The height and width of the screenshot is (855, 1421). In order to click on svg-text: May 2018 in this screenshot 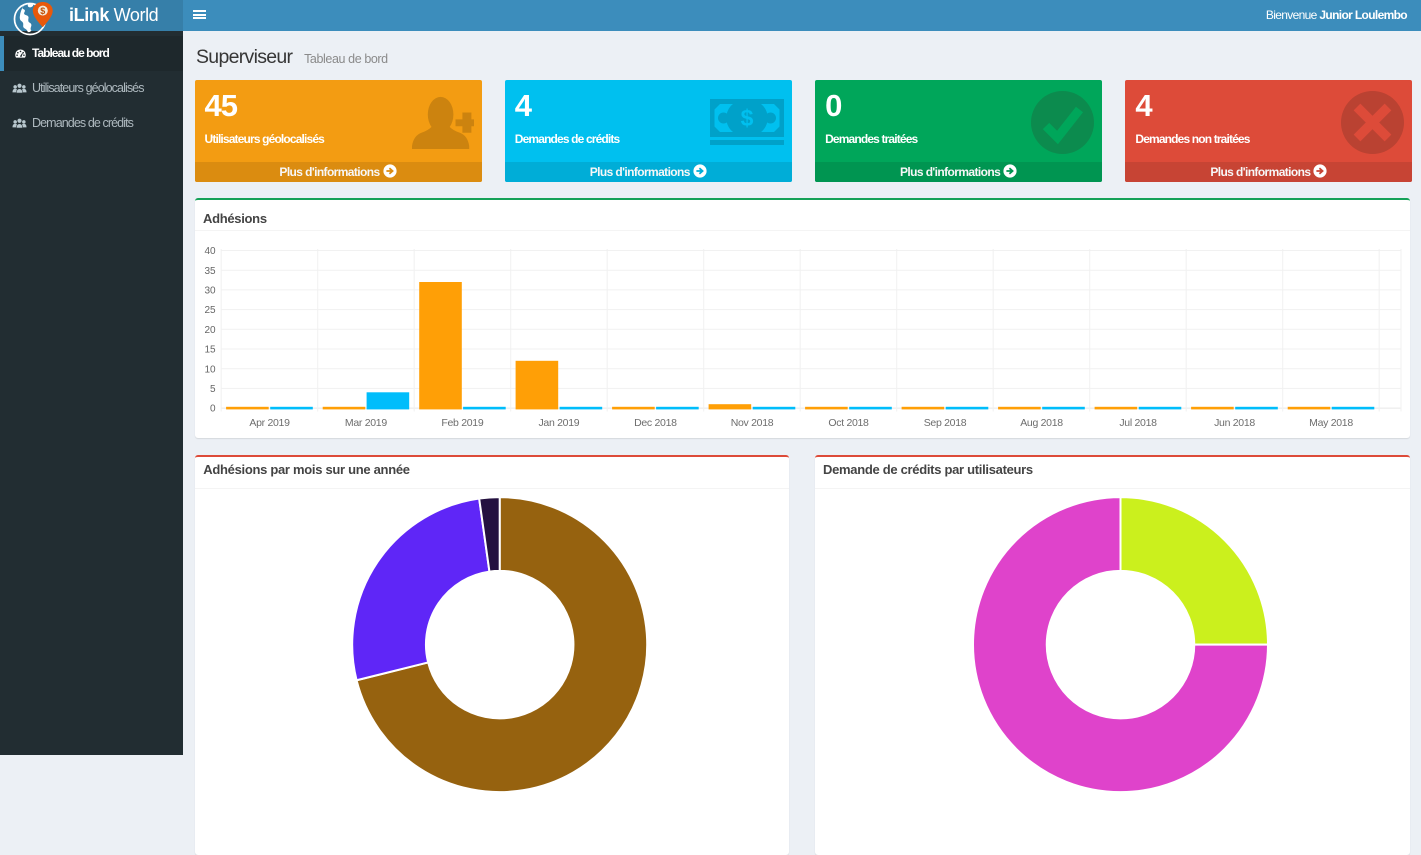, I will do `click(1331, 423)`.